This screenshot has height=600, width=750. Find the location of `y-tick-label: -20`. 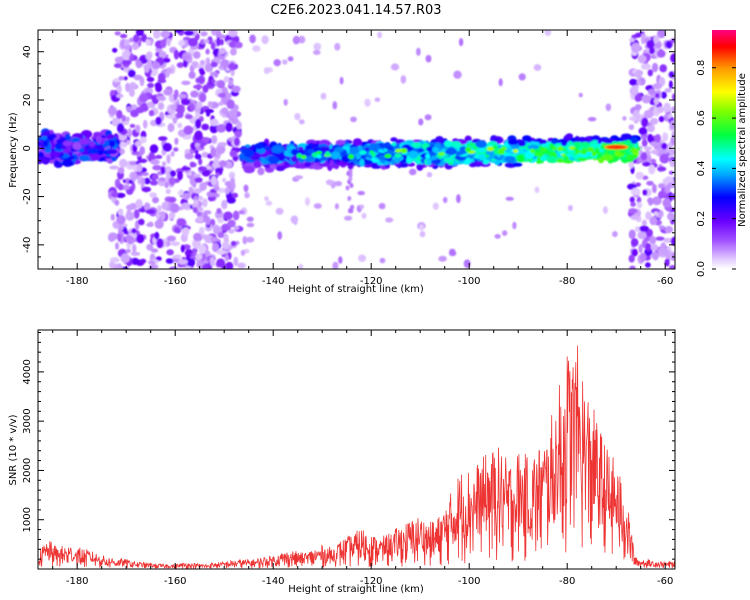

y-tick-label: -20 is located at coordinates (27, 196).